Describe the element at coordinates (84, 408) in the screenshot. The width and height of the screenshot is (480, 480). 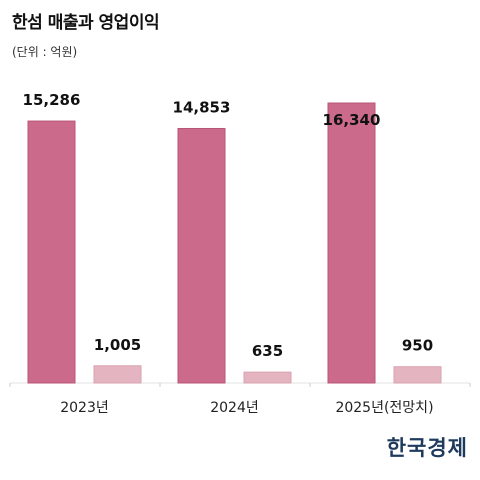
I see `category-label-0: 2023년` at that location.